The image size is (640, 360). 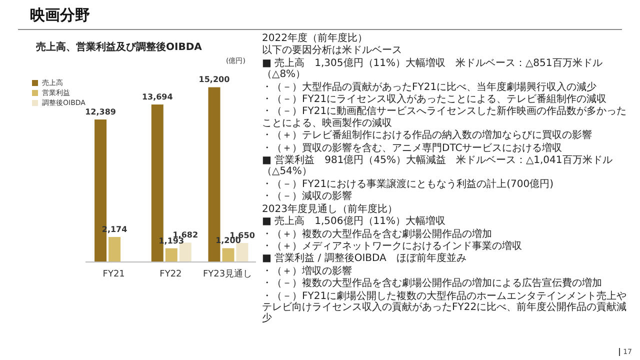 I want to click on text: ・（－）減収の影響, so click(x=307, y=197).